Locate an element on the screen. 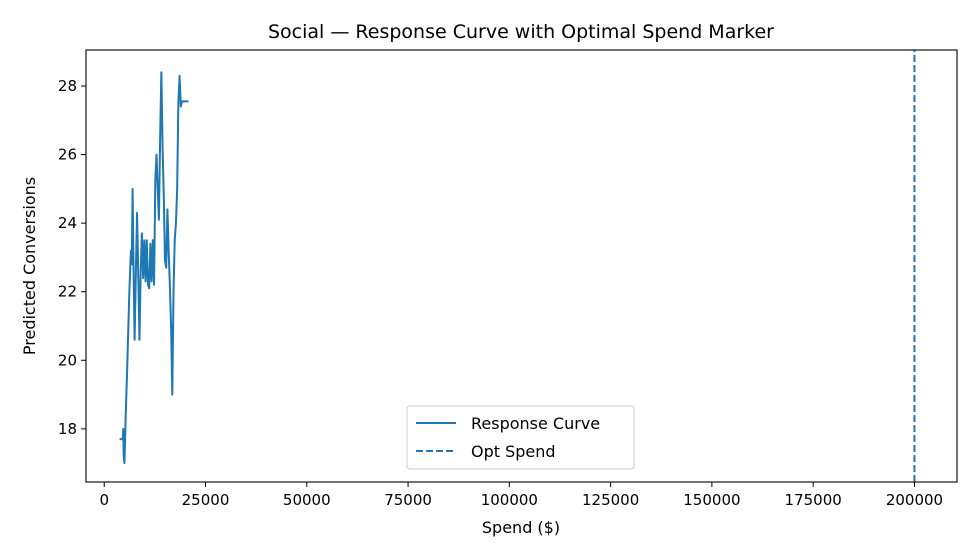 The width and height of the screenshot is (980, 560). legend: Response Curve Opt Spend is located at coordinates (520, 437).